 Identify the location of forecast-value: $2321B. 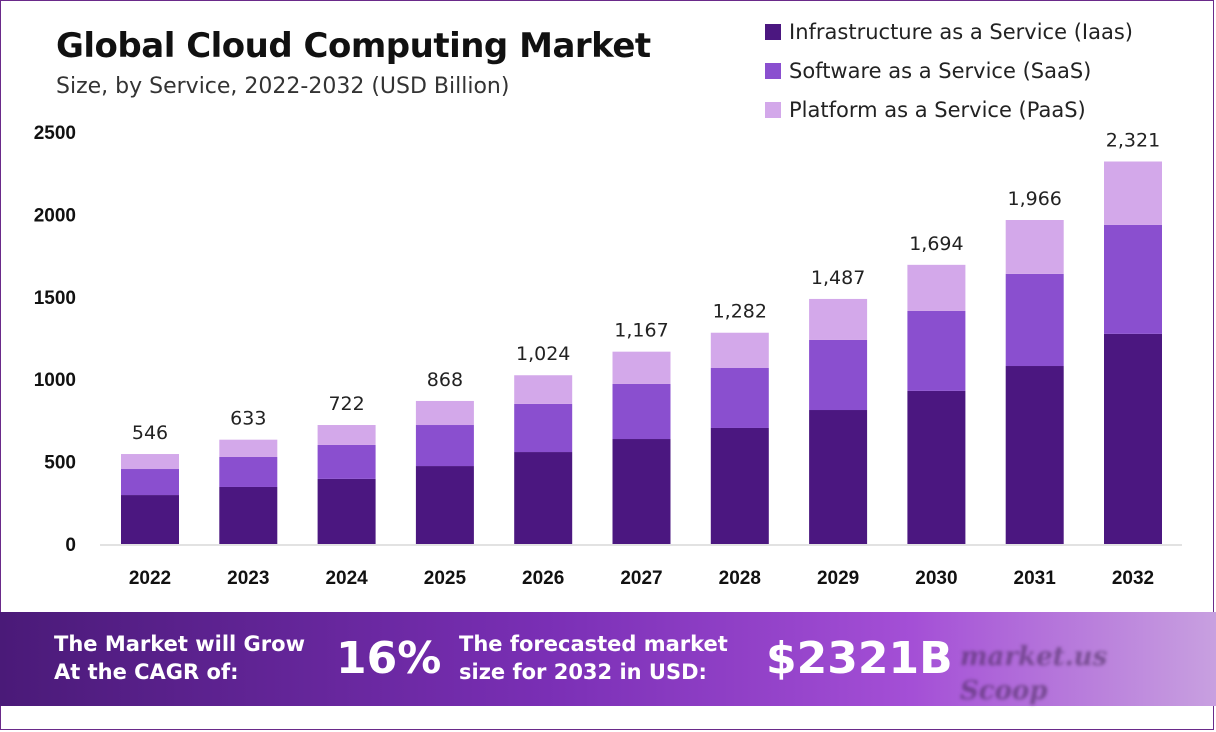
(859, 658).